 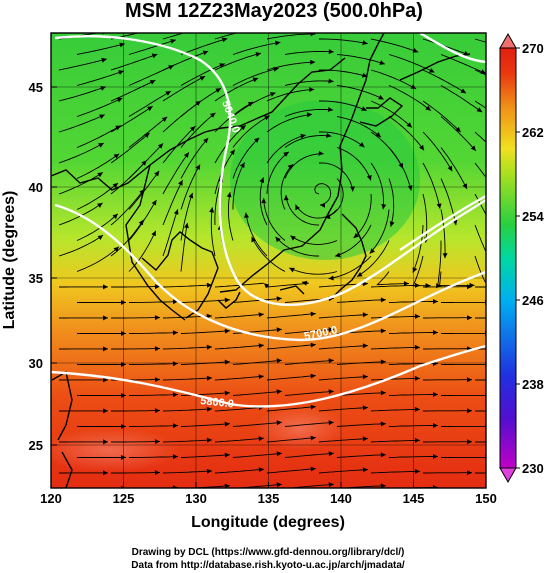 I want to click on x-tick-labels: 120 125 130 135 140 145 150, so click(x=268, y=498).